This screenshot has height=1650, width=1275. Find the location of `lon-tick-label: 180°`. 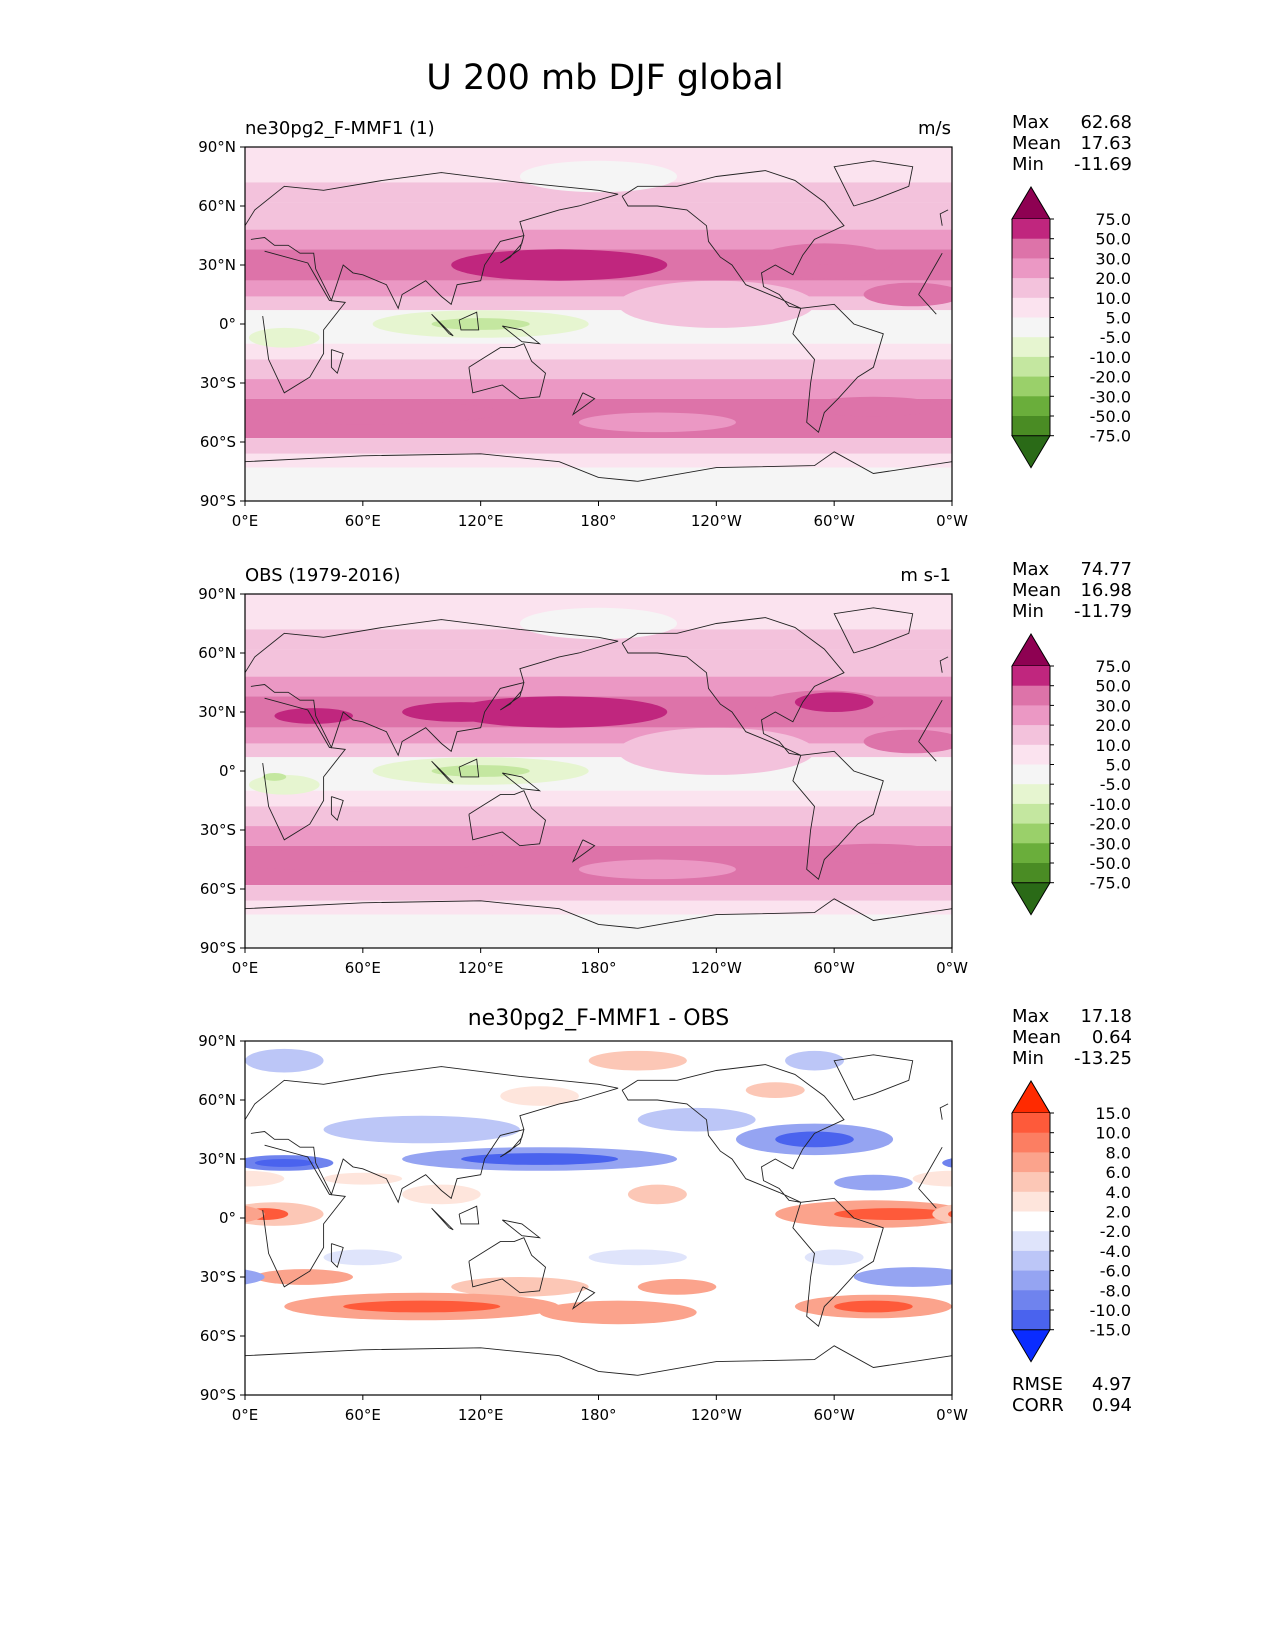

lon-tick-label: 180° is located at coordinates (598, 521).